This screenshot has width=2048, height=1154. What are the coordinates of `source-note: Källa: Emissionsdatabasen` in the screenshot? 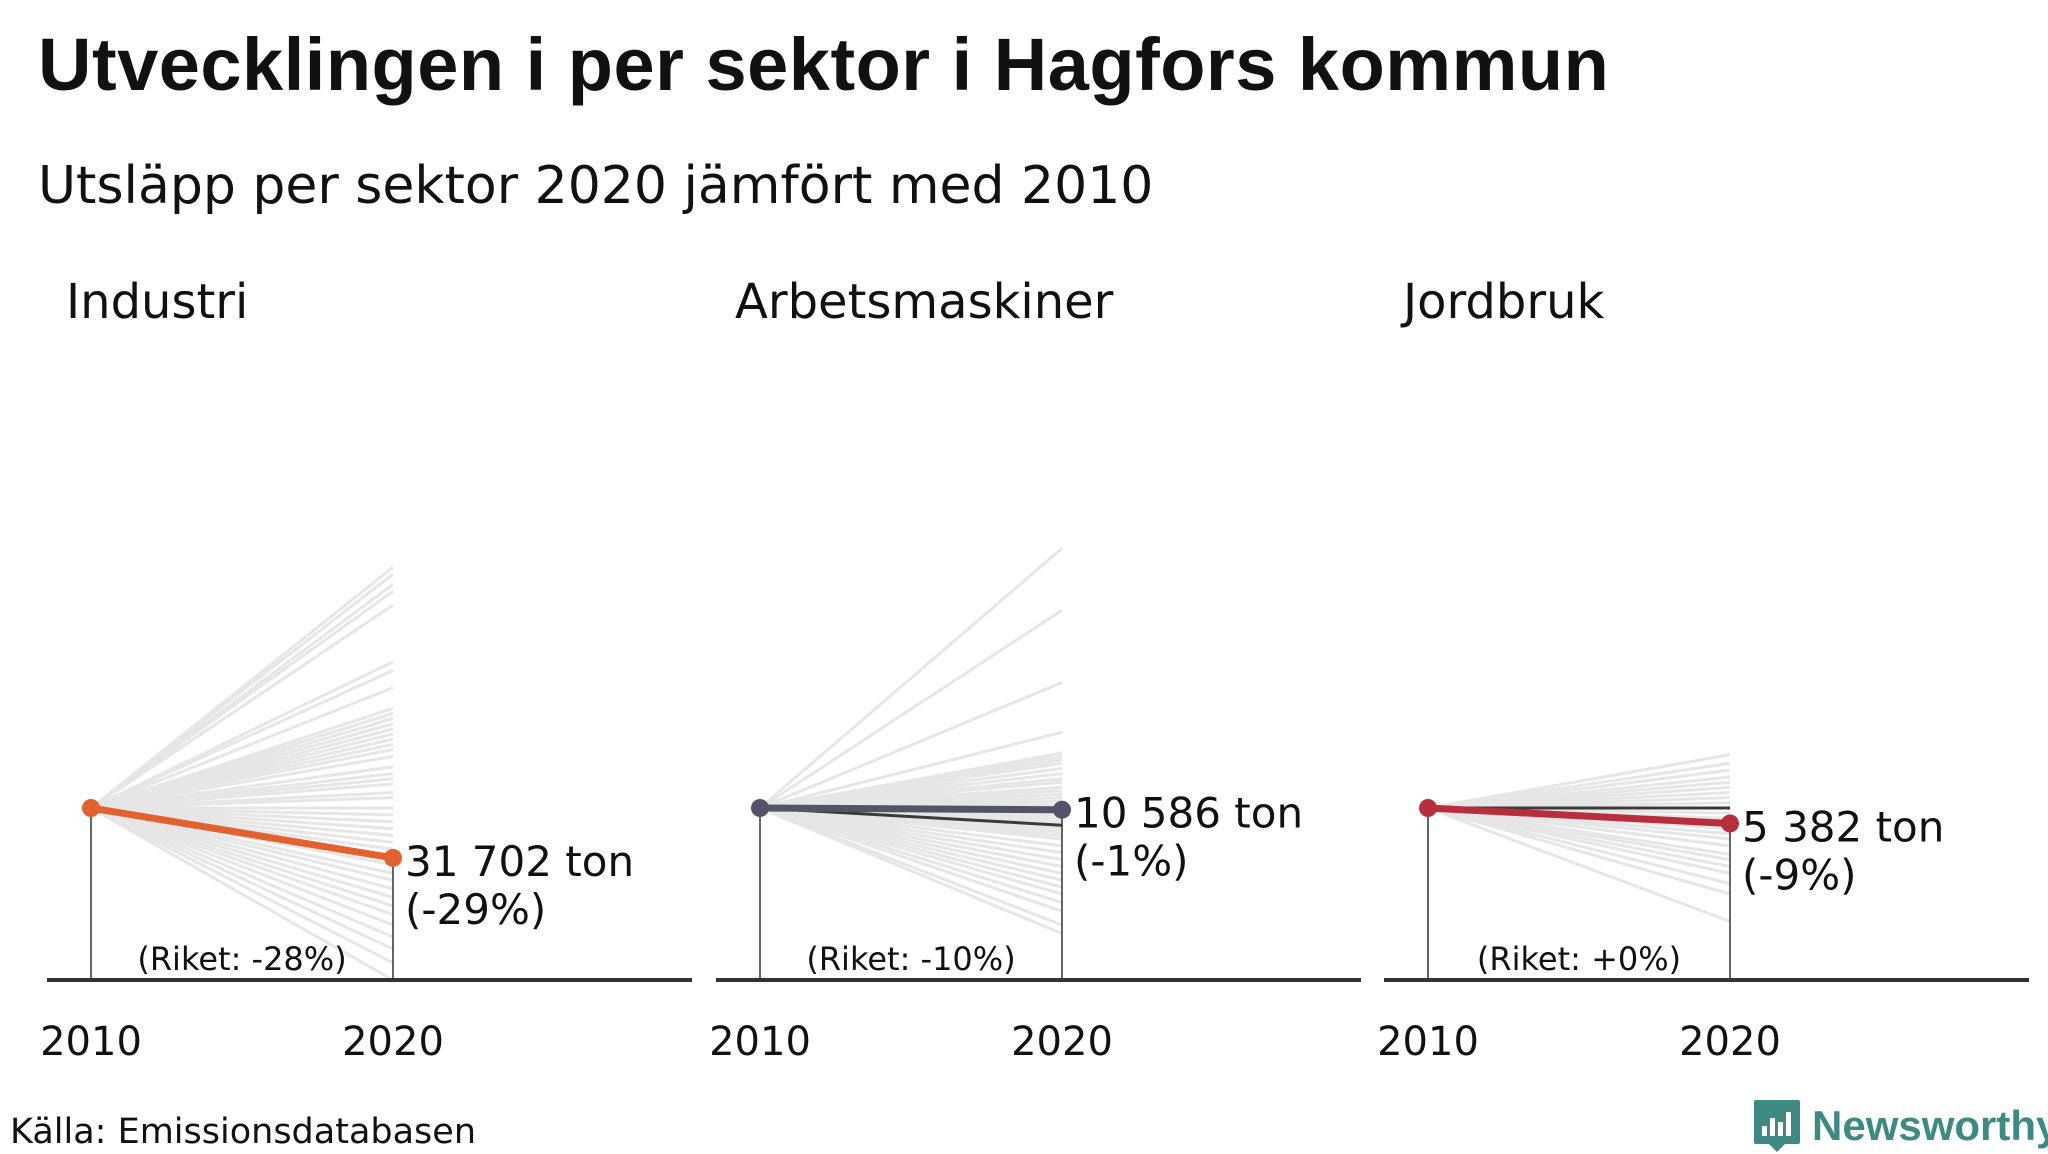 It's located at (243, 1132).